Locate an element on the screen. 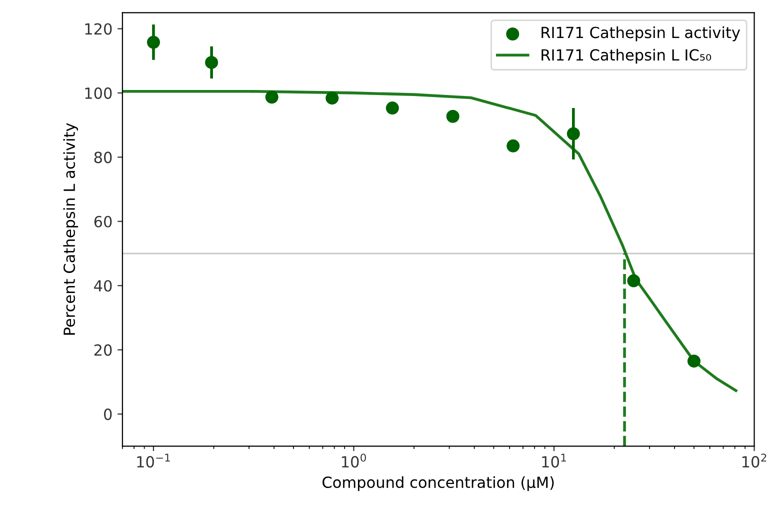 The image size is (780, 507). y-tick-label: 80 is located at coordinates (103, 158).